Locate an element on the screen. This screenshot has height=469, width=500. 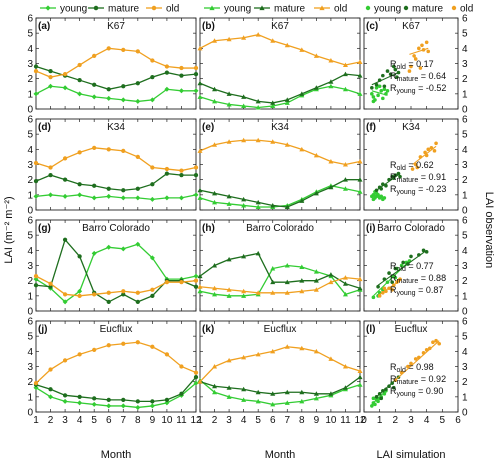
x-tick-label: 4 is located at coordinates (244, 420).